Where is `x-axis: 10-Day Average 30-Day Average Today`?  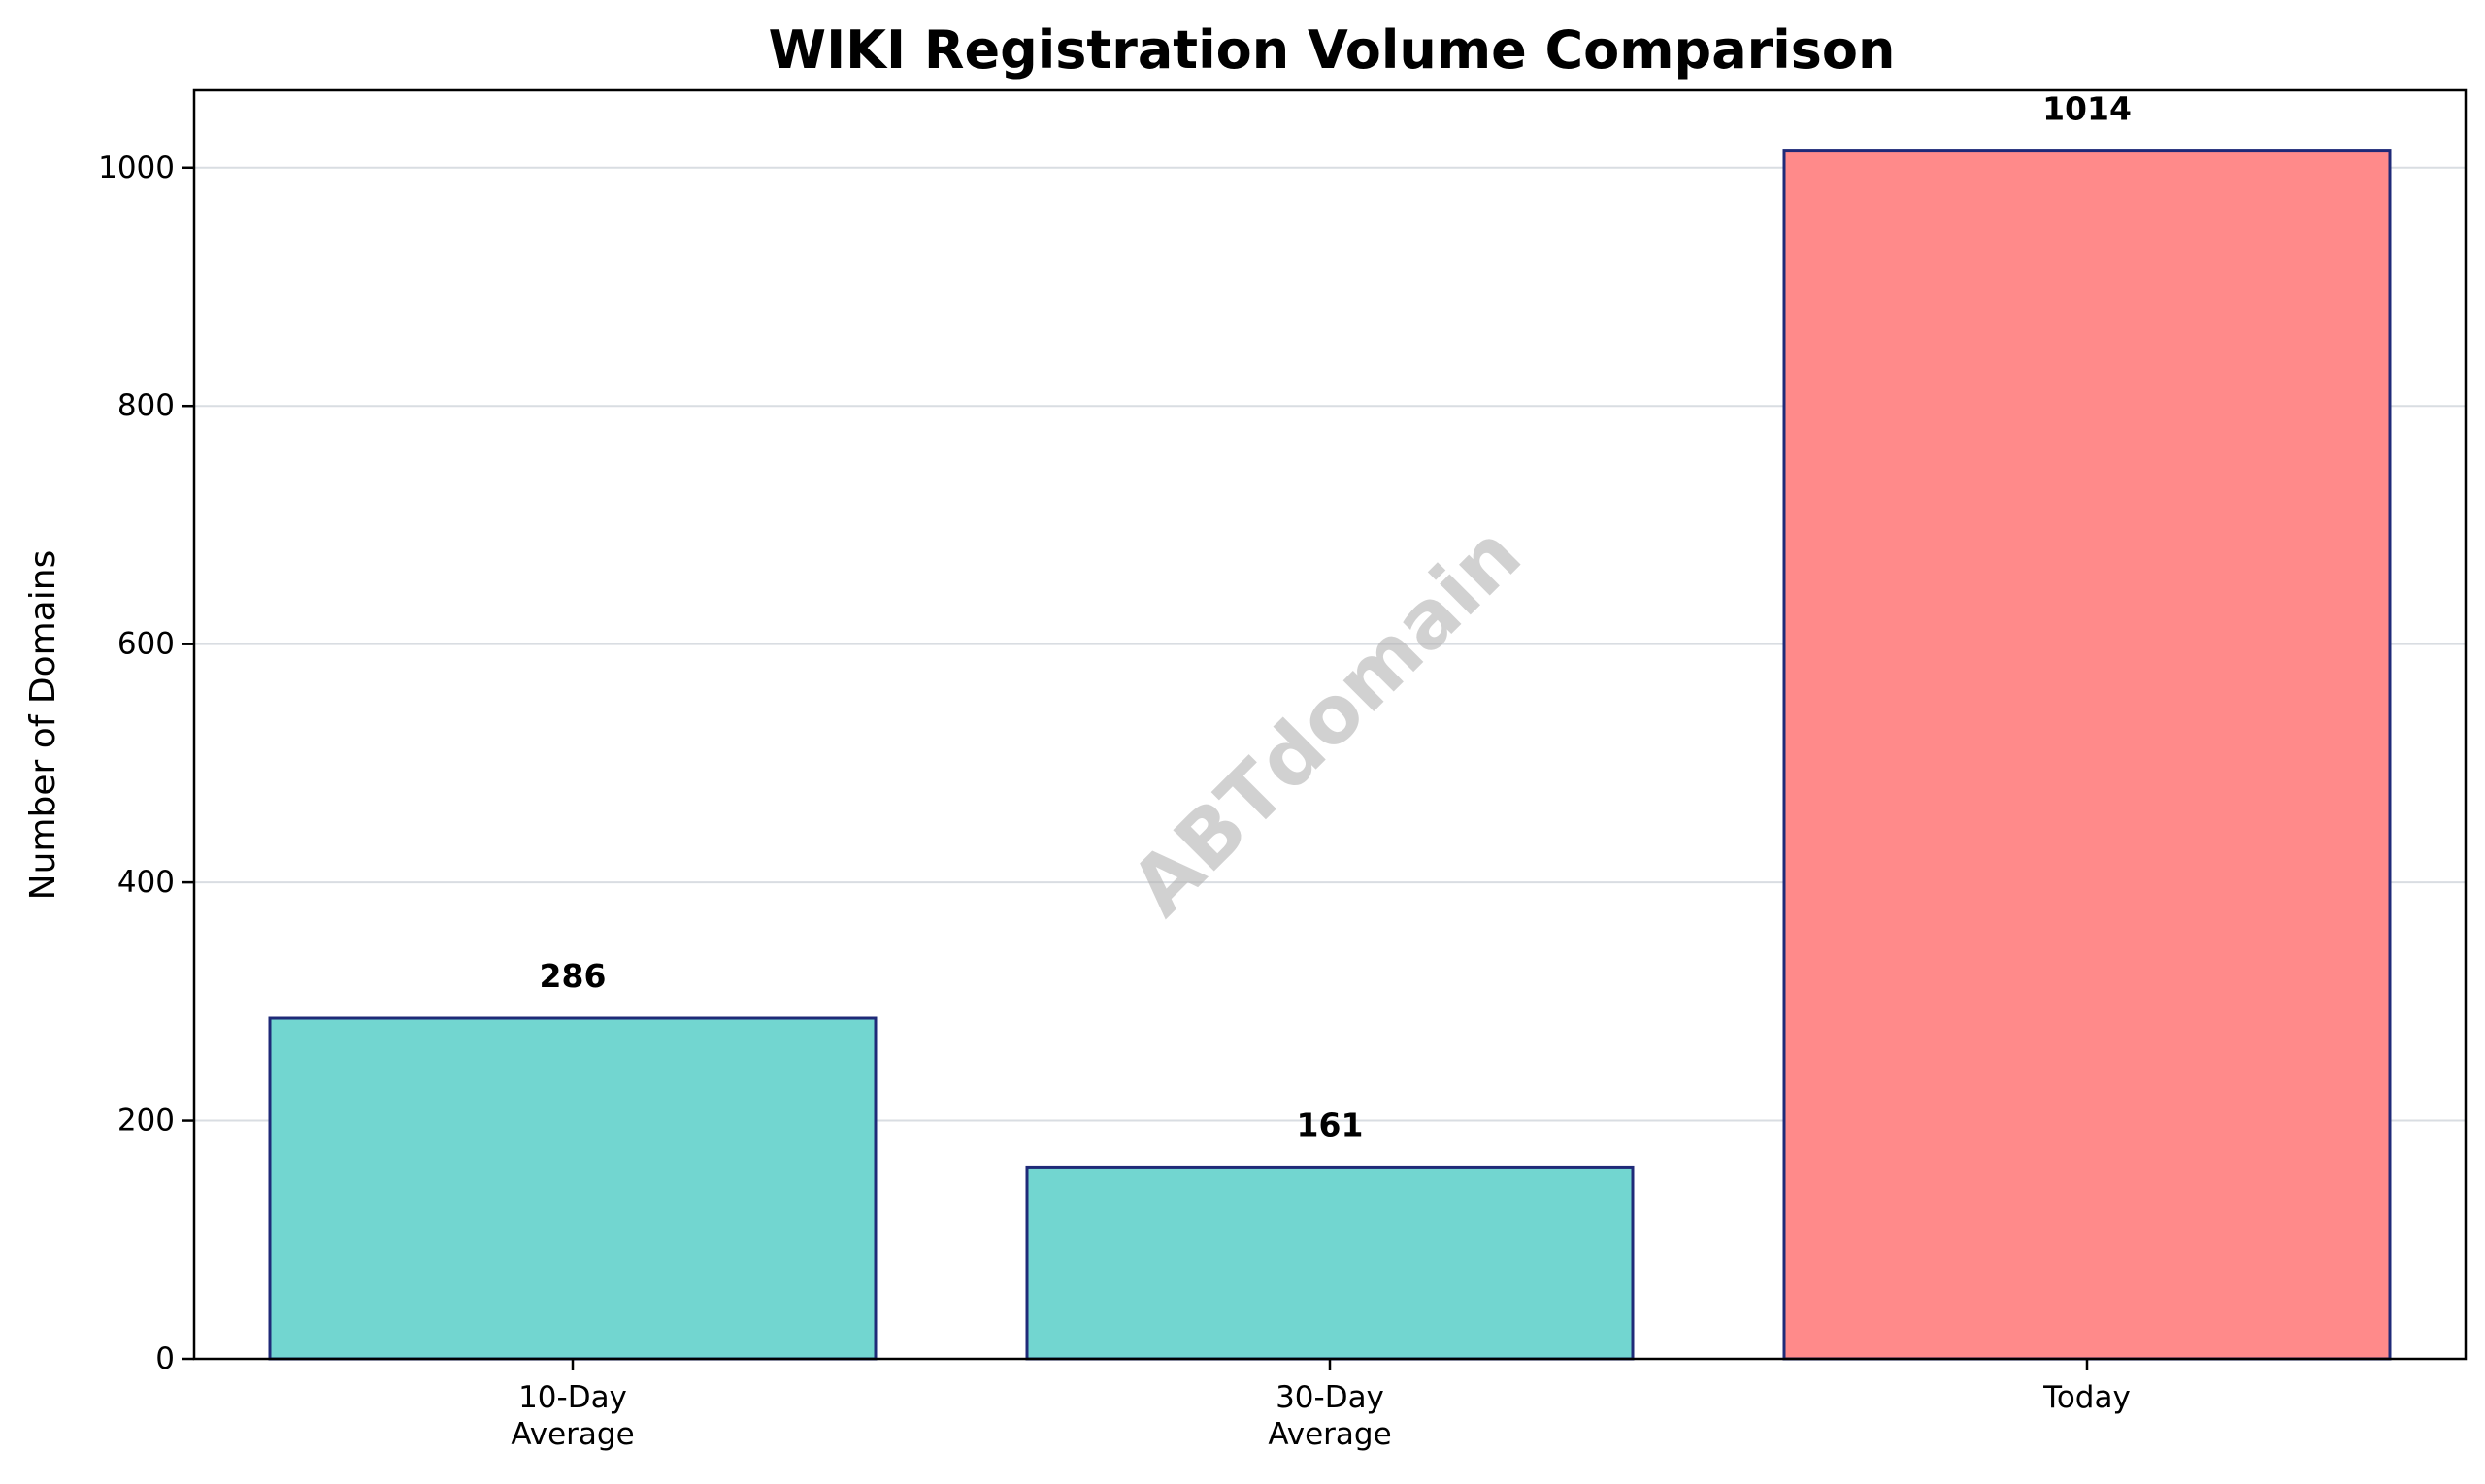 x-axis: 10-Day Average 30-Day Average Today is located at coordinates (1321, 1405).